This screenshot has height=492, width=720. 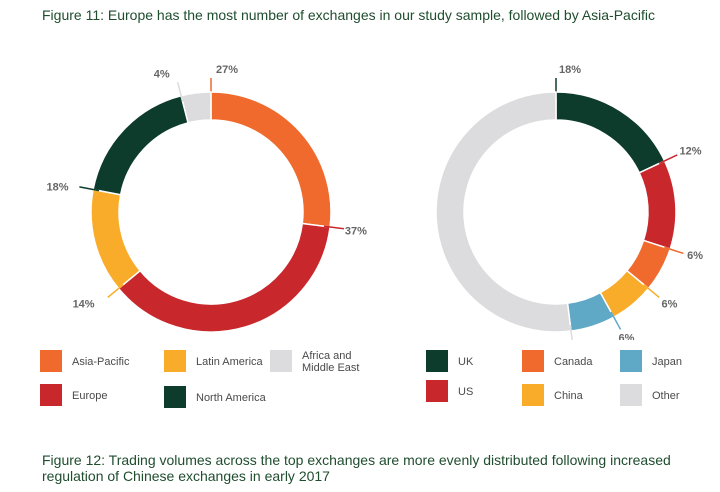 What do you see at coordinates (90, 396) in the screenshot?
I see `legend-label: Europe` at bounding box center [90, 396].